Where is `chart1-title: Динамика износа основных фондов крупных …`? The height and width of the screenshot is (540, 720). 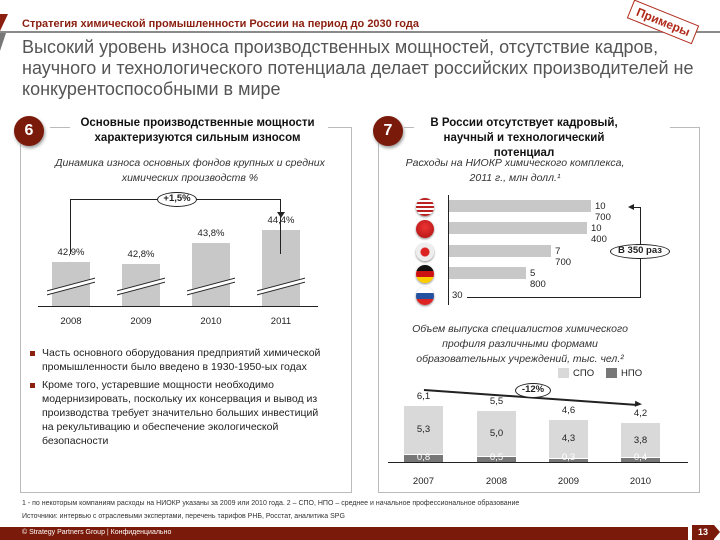
chart1-title: Динамика износа основных фондов крупных … is located at coordinates (190, 170).